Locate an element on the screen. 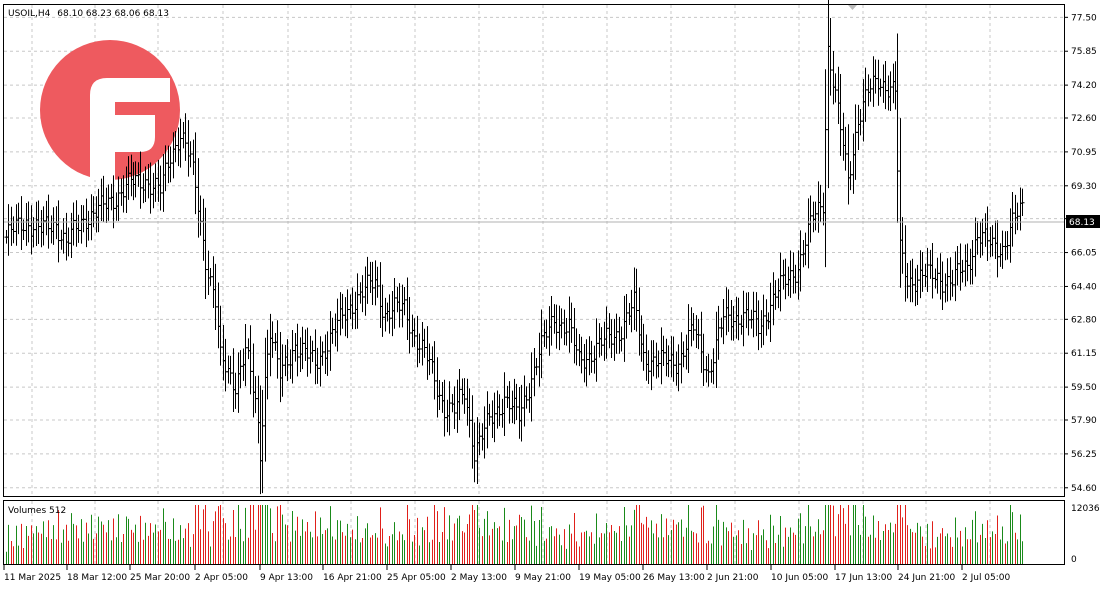 This screenshot has height=592, width=1103. symbol-label: USOIL,H4 68.10 68.23 68.06 68.13 is located at coordinates (88, 14).